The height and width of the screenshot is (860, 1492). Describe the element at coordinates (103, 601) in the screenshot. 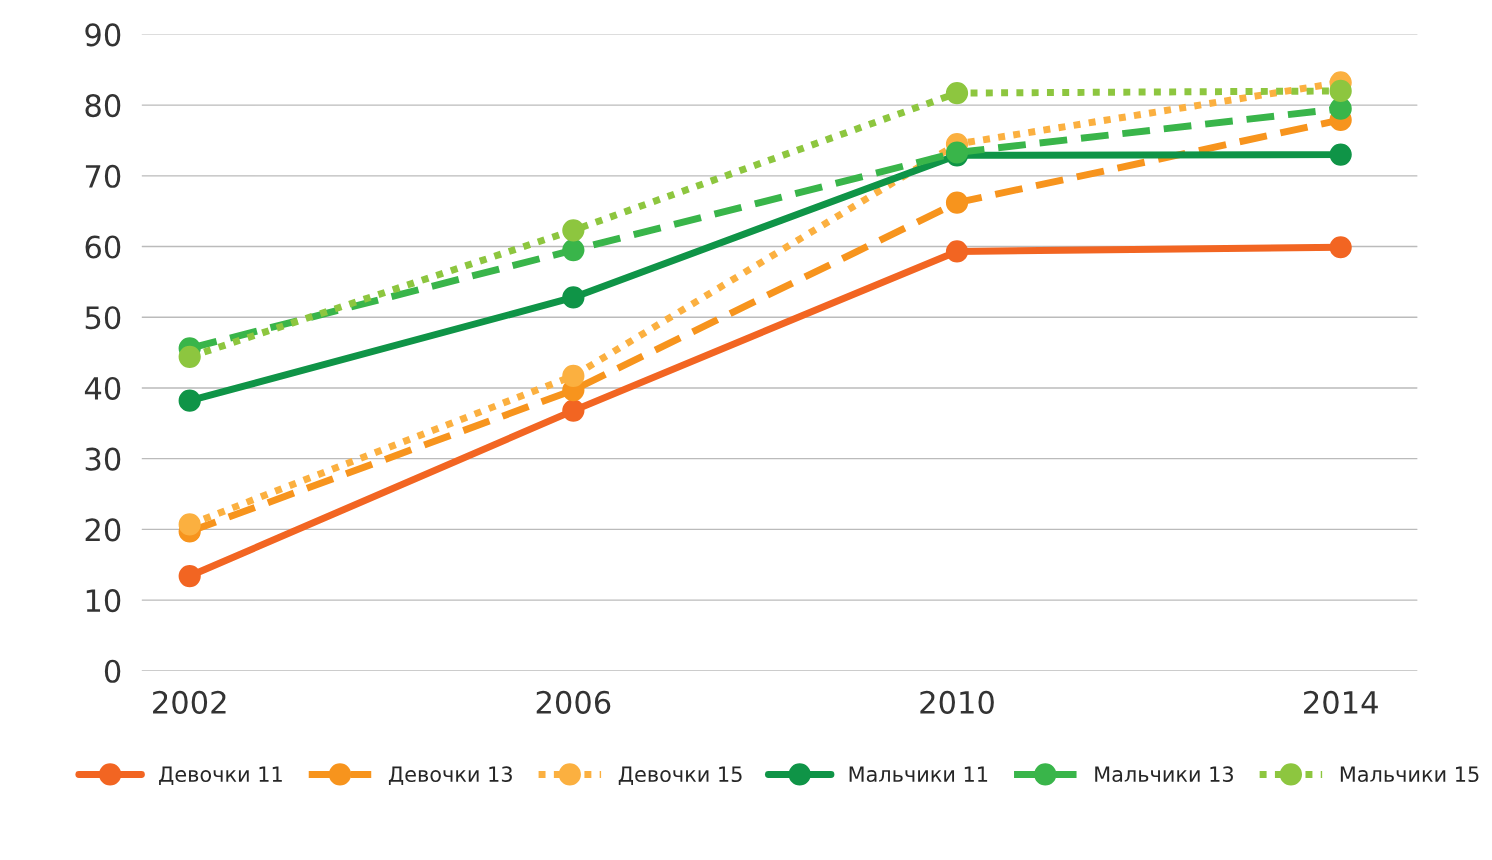

I see `y-tick-label: 10` at that location.